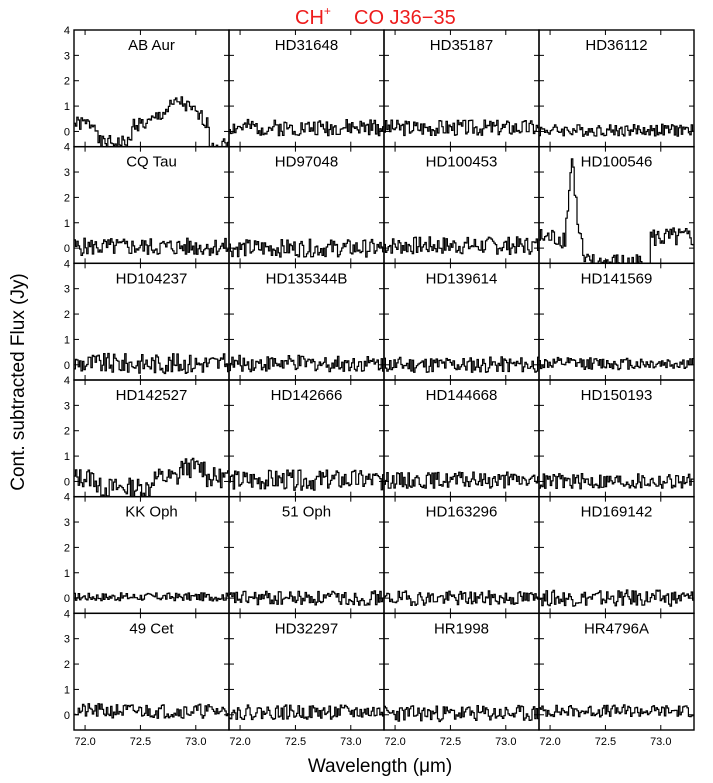 This screenshot has height=783, width=713. Describe the element at coordinates (18, 382) in the screenshot. I see `y-axis-label: Cont. subtracted Flux (Jy)` at that location.